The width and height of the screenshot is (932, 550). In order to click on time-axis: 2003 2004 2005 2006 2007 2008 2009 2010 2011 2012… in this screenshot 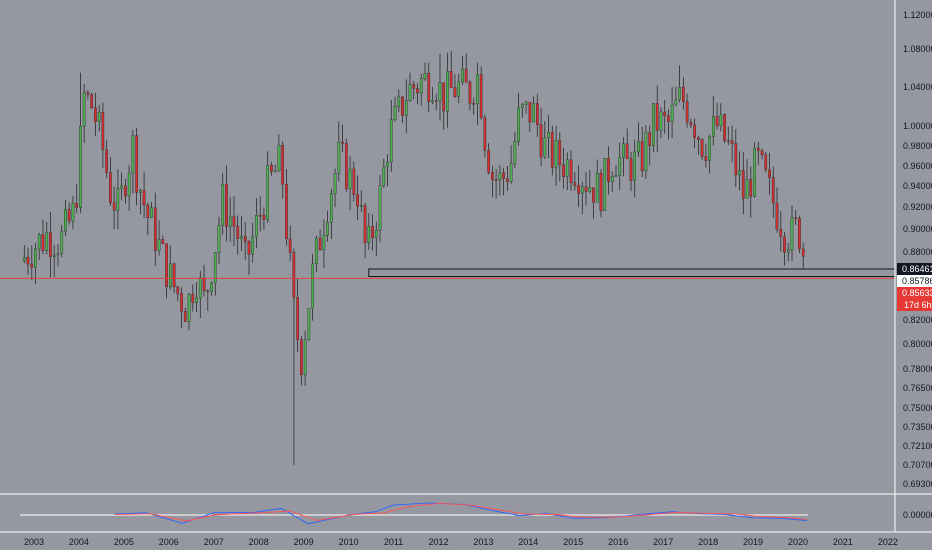, I will do `click(461, 542)`.